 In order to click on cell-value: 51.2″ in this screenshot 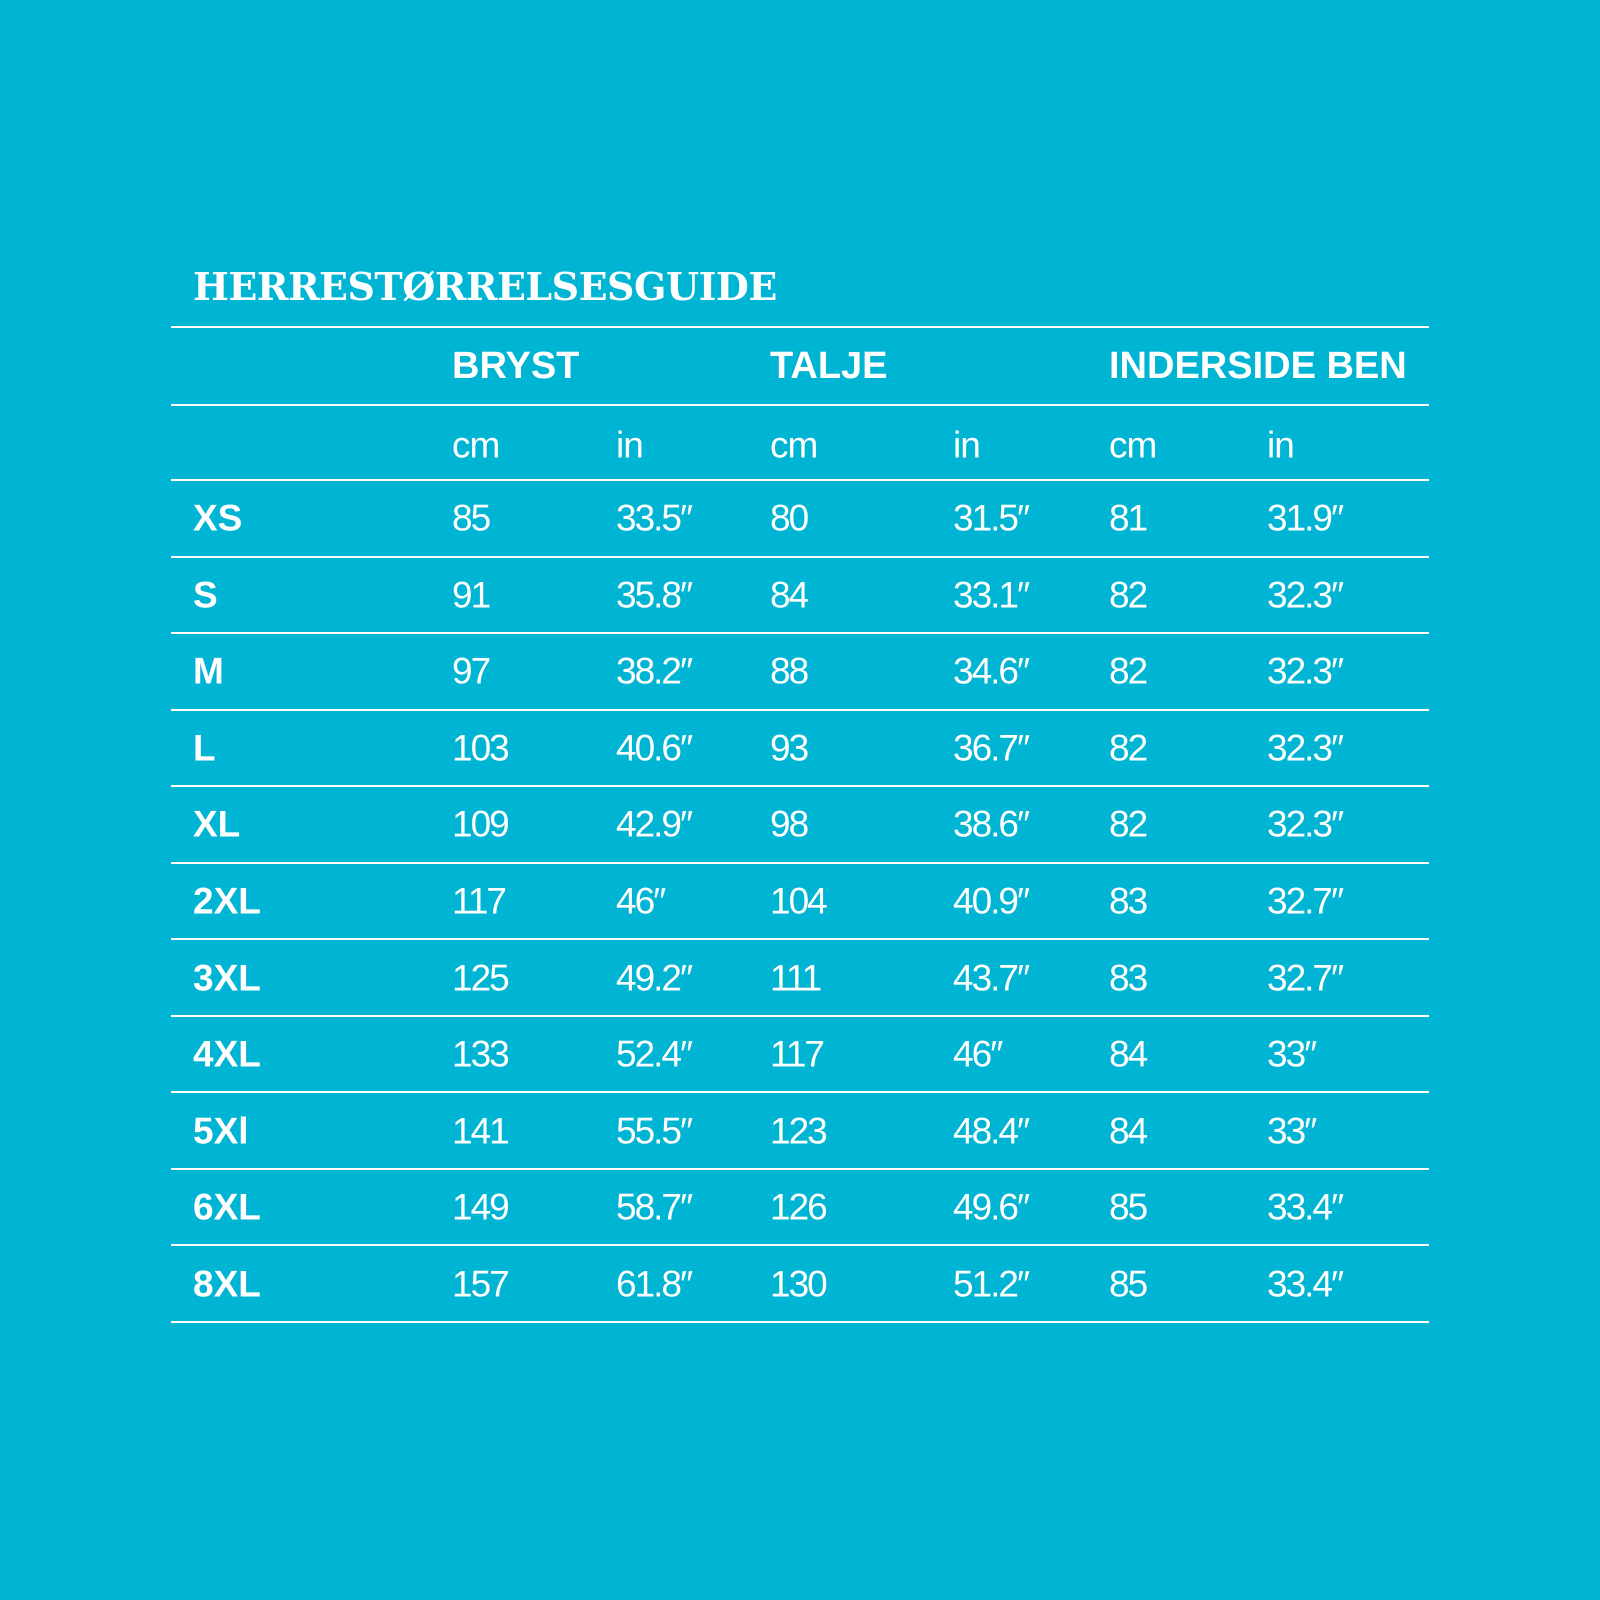, I will do `click(991, 1284)`.